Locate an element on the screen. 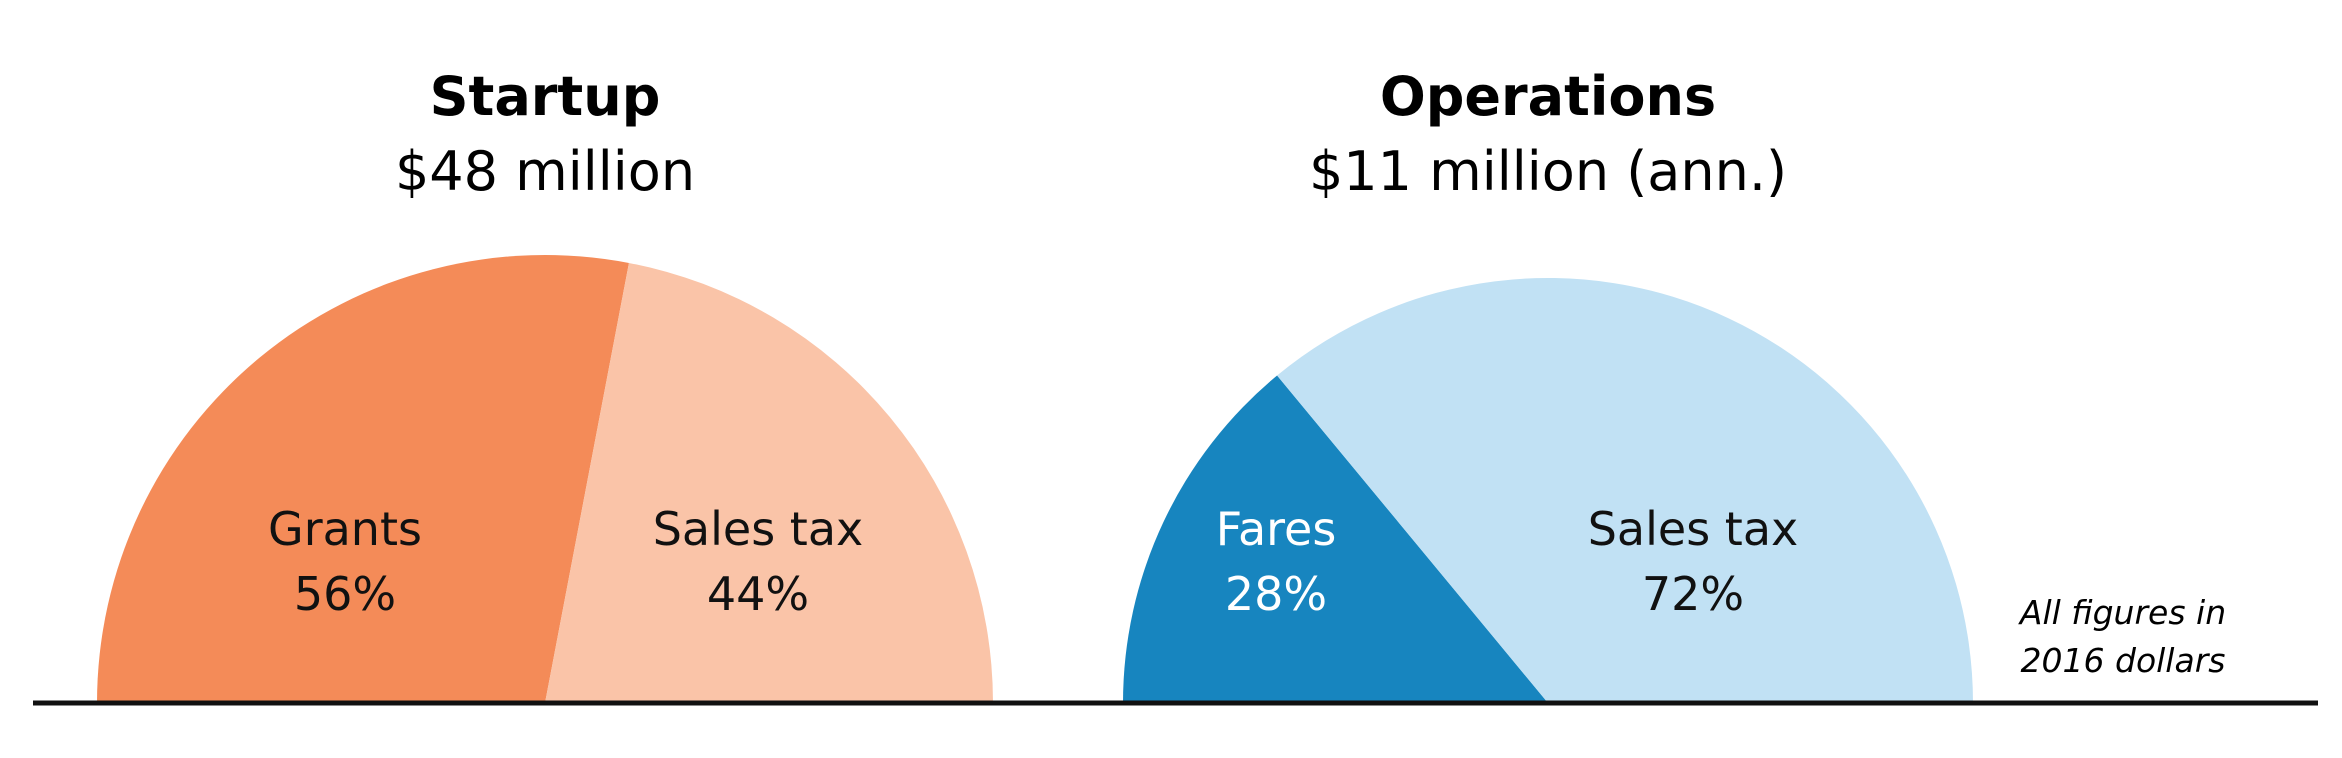 This screenshot has width=2342, height=758. operations-labels: Fares 28% Sales tax 72% is located at coordinates (1507, 561).